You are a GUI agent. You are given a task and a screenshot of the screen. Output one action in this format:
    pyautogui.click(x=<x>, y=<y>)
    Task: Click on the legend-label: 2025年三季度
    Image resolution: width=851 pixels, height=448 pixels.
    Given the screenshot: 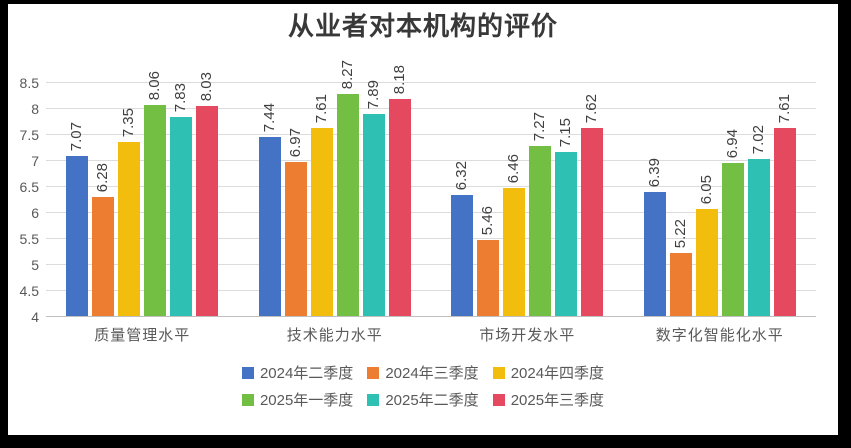 What is the action you would take?
    pyautogui.click(x=557, y=400)
    